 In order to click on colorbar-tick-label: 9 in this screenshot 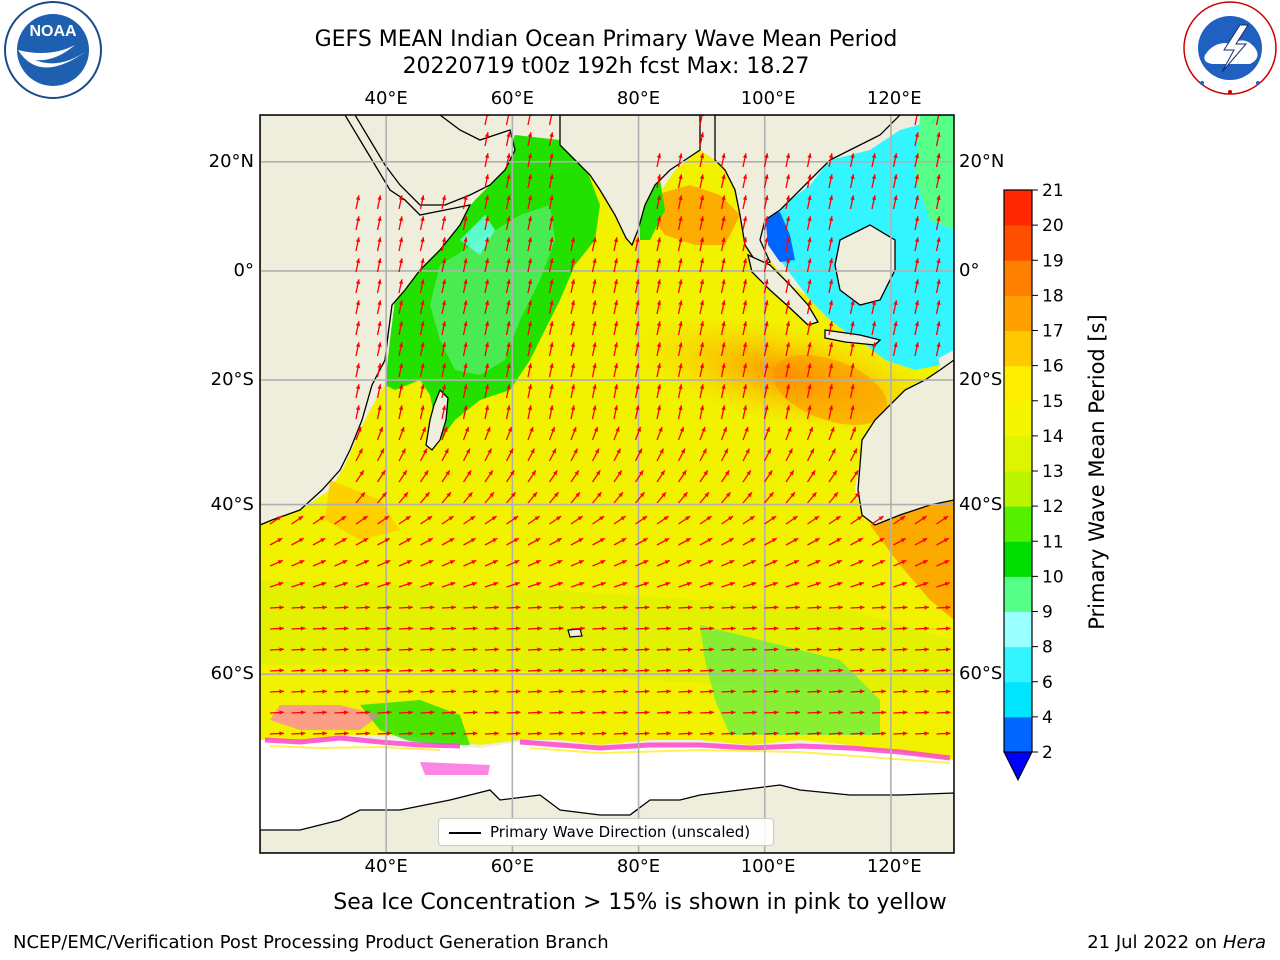, I will do `click(1047, 613)`.